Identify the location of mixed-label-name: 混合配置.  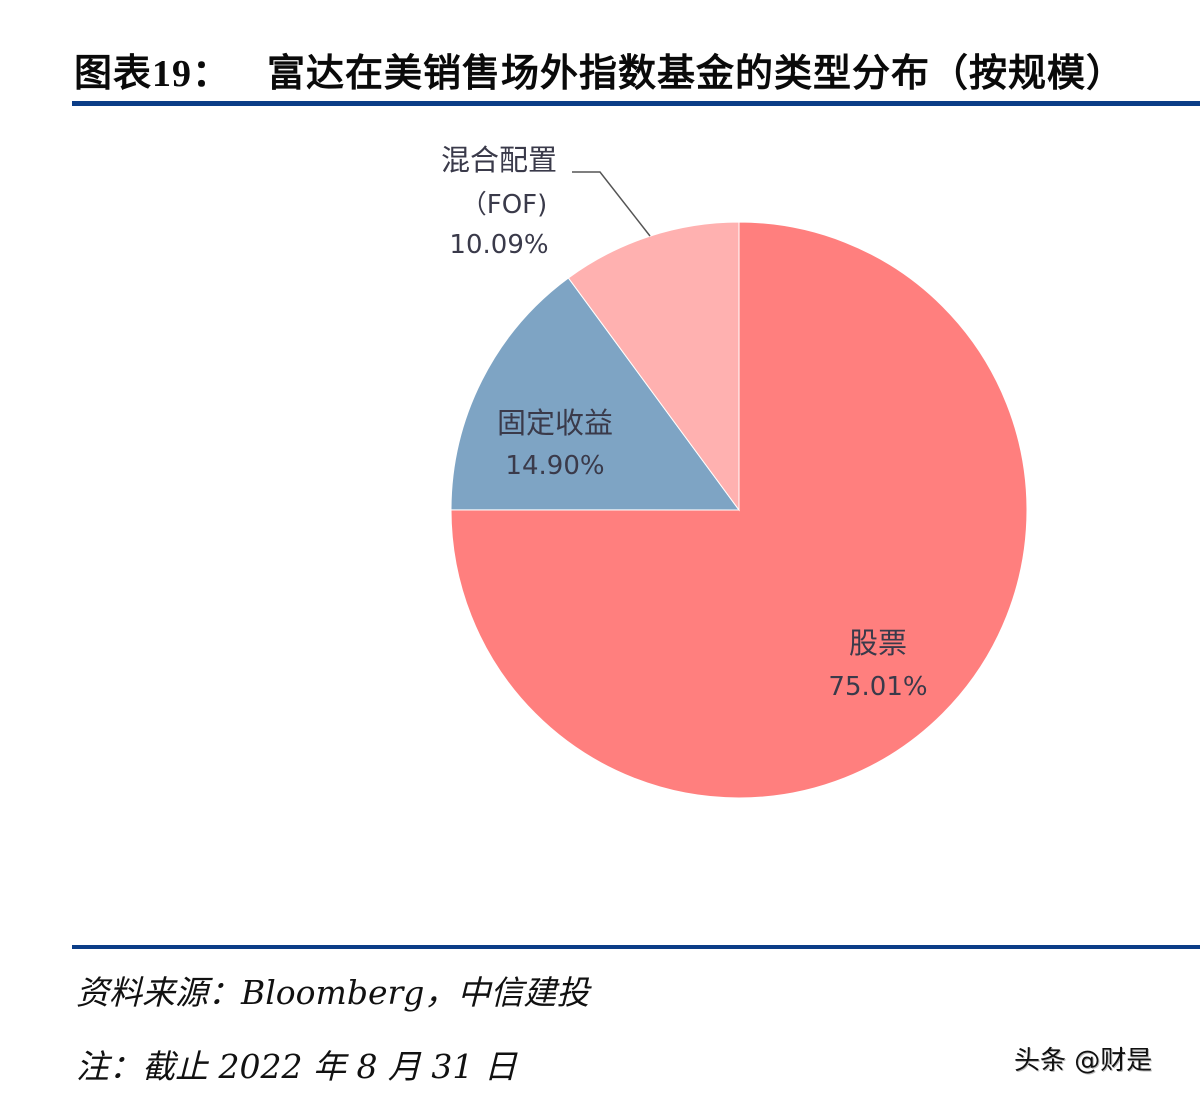
(499, 160).